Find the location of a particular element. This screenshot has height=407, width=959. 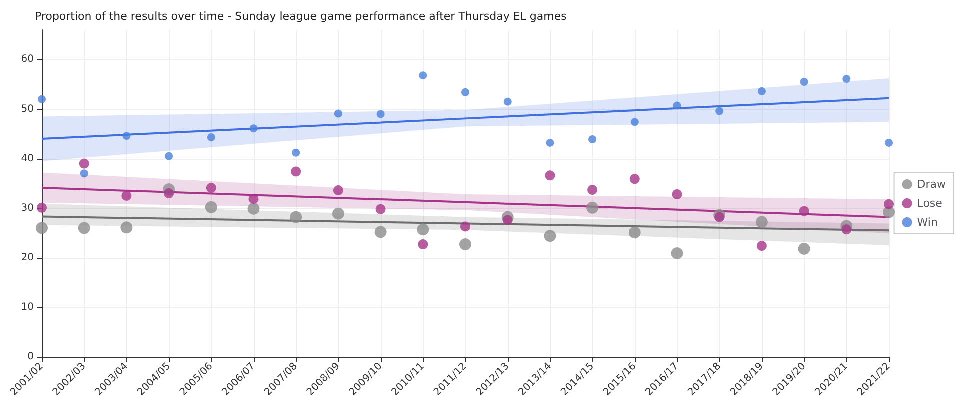

legend-label: Win is located at coordinates (927, 222).